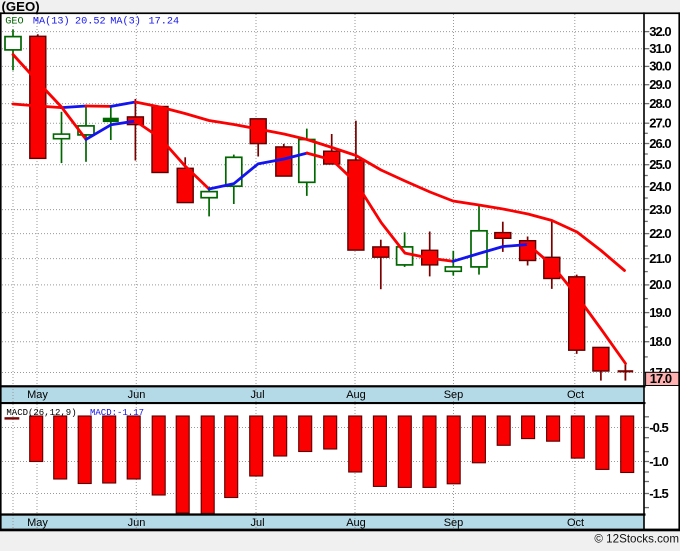 Image resolution: width=680 pixels, height=551 pixels. What do you see at coordinates (658, 427) in the screenshot?
I see `svg-text: -0.5` at bounding box center [658, 427].